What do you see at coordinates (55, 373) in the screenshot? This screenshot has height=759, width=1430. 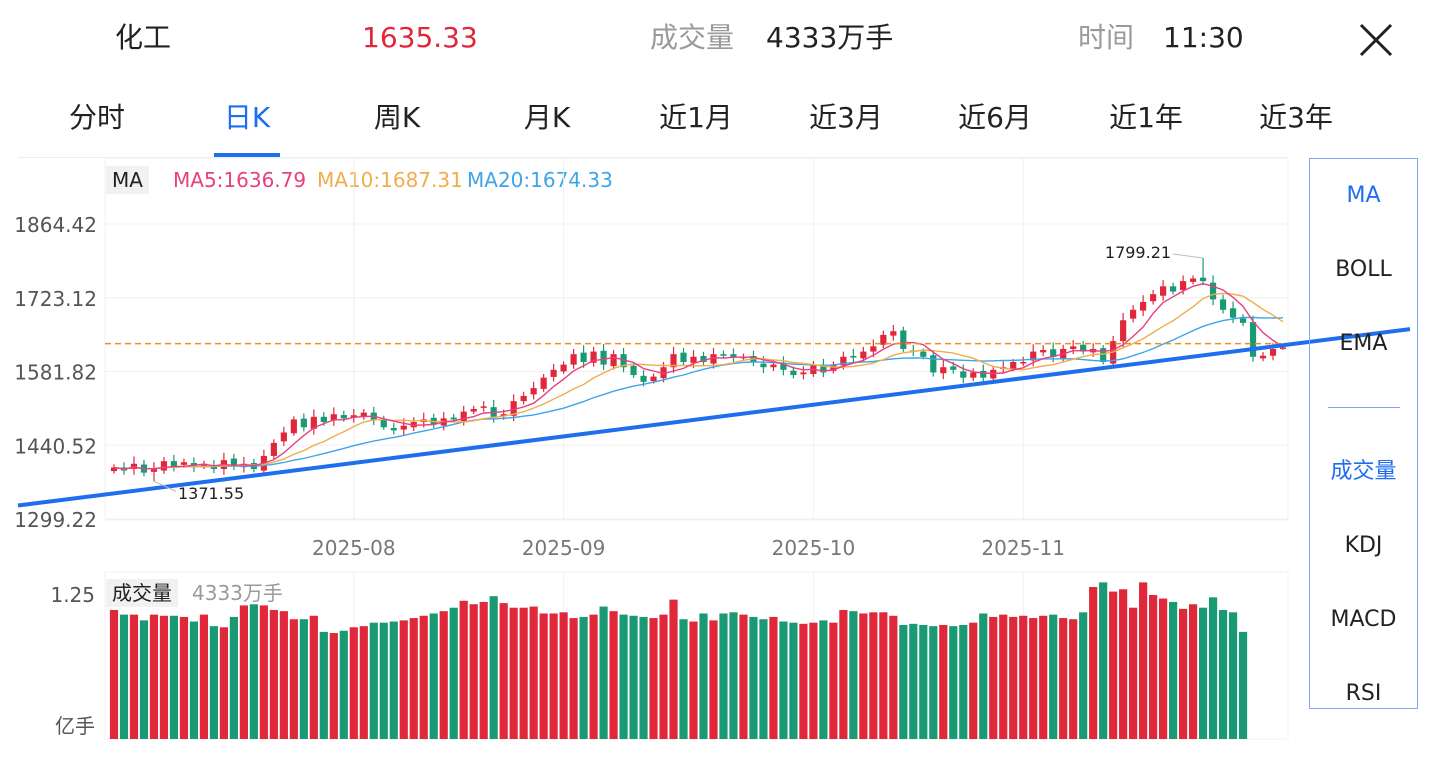 I see `price-y-tick-label: 1581.82` at bounding box center [55, 373].